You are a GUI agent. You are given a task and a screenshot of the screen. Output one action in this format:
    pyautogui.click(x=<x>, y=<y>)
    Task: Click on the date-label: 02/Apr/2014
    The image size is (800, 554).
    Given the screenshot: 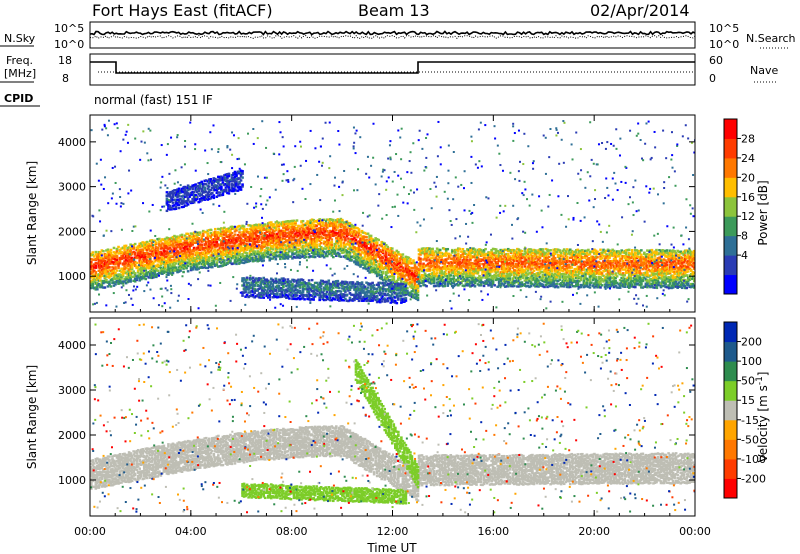 What is the action you would take?
    pyautogui.click(x=640, y=10)
    